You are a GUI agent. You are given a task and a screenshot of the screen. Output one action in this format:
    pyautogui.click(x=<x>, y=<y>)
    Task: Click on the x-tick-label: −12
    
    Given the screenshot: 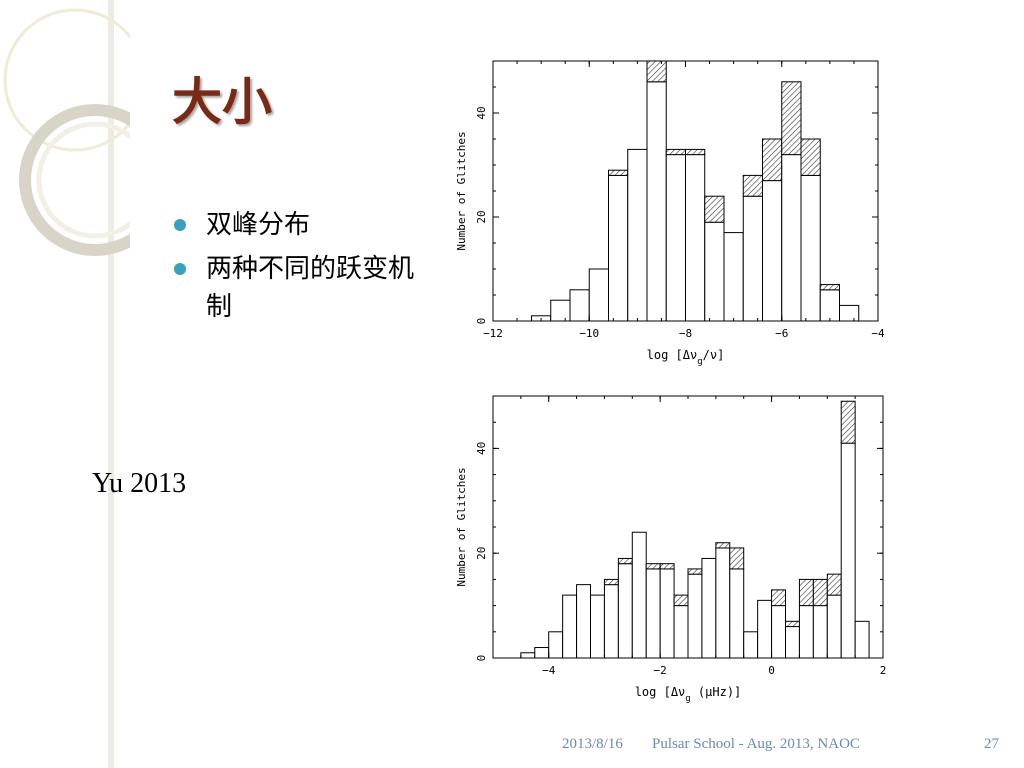 What is the action you would take?
    pyautogui.click(x=493, y=333)
    